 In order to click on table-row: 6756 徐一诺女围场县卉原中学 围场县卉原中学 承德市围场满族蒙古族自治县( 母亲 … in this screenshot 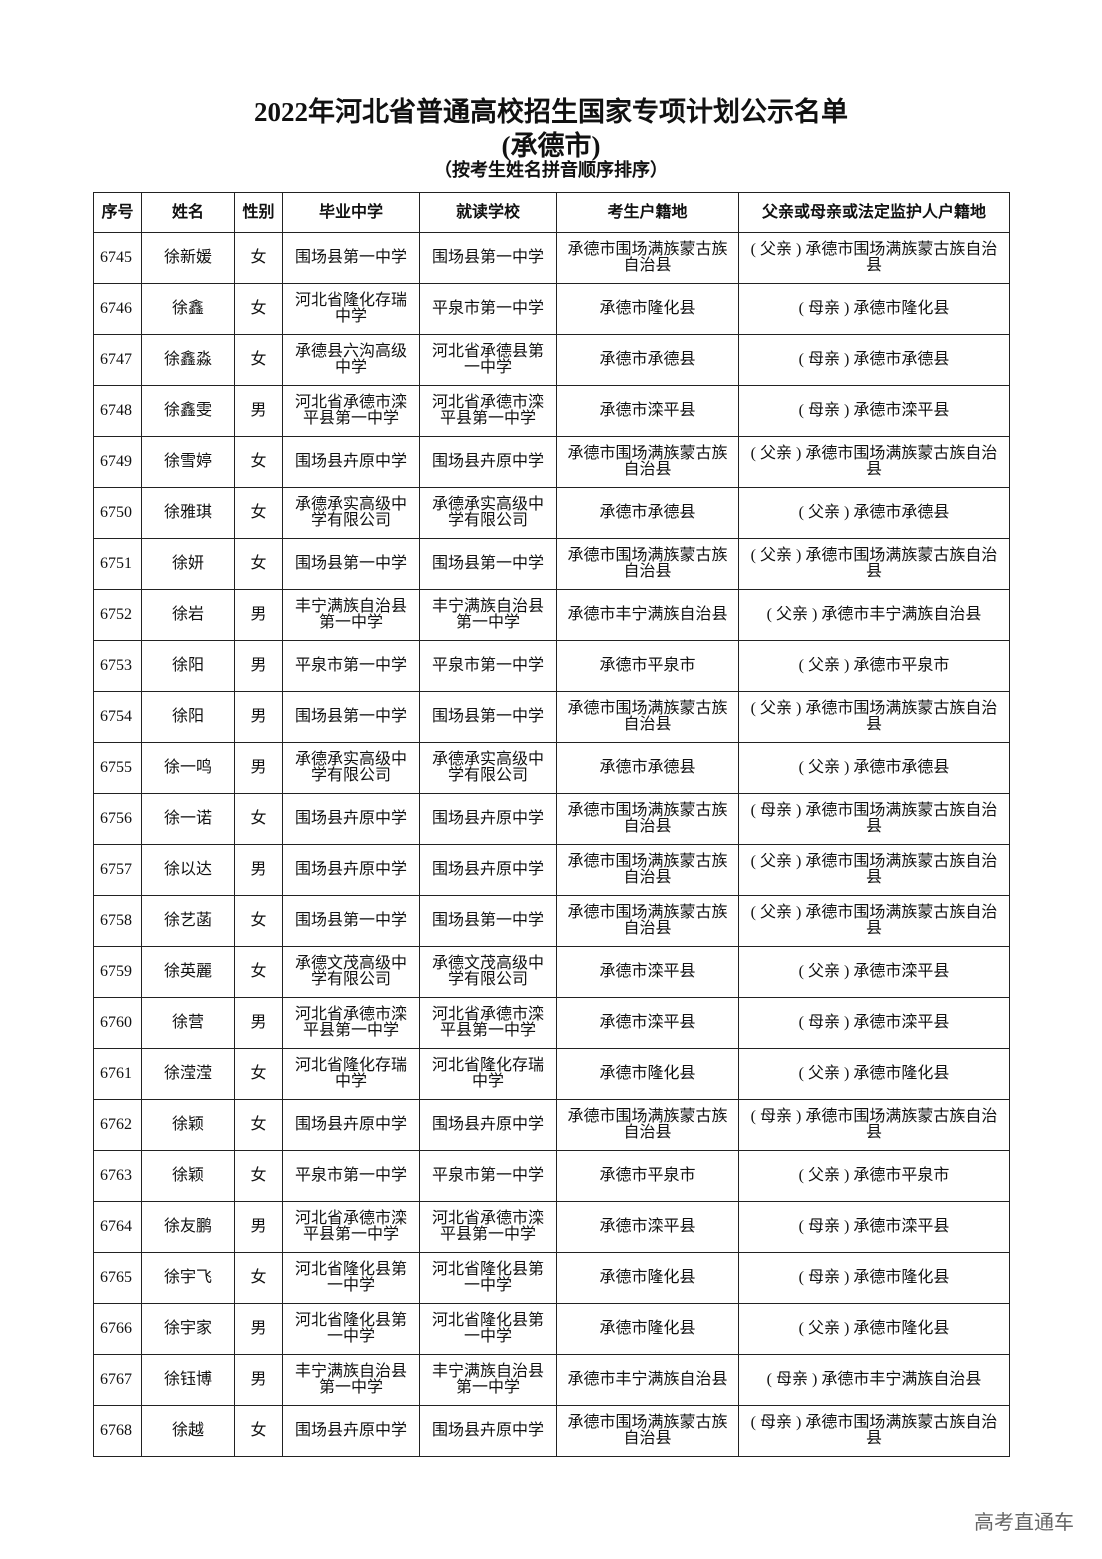, I will do `click(551, 819)`.